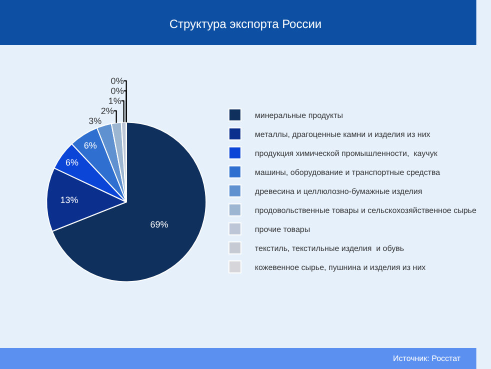  Describe the element at coordinates (95, 121) in the screenshot. I see `data-label: 3%` at that location.